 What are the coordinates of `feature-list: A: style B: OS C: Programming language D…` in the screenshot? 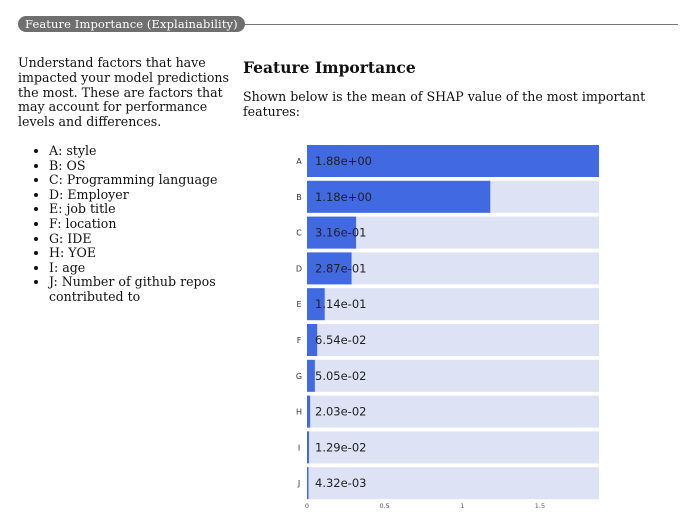 It's located at (125, 224).